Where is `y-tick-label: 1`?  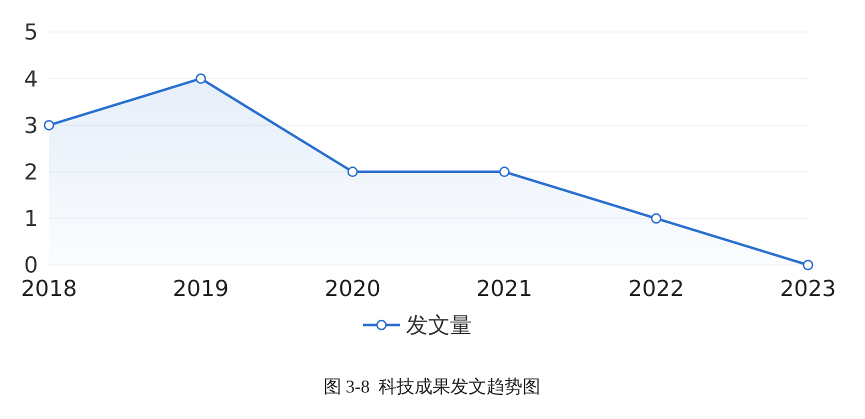 y-tick-label: 1 is located at coordinates (31, 219).